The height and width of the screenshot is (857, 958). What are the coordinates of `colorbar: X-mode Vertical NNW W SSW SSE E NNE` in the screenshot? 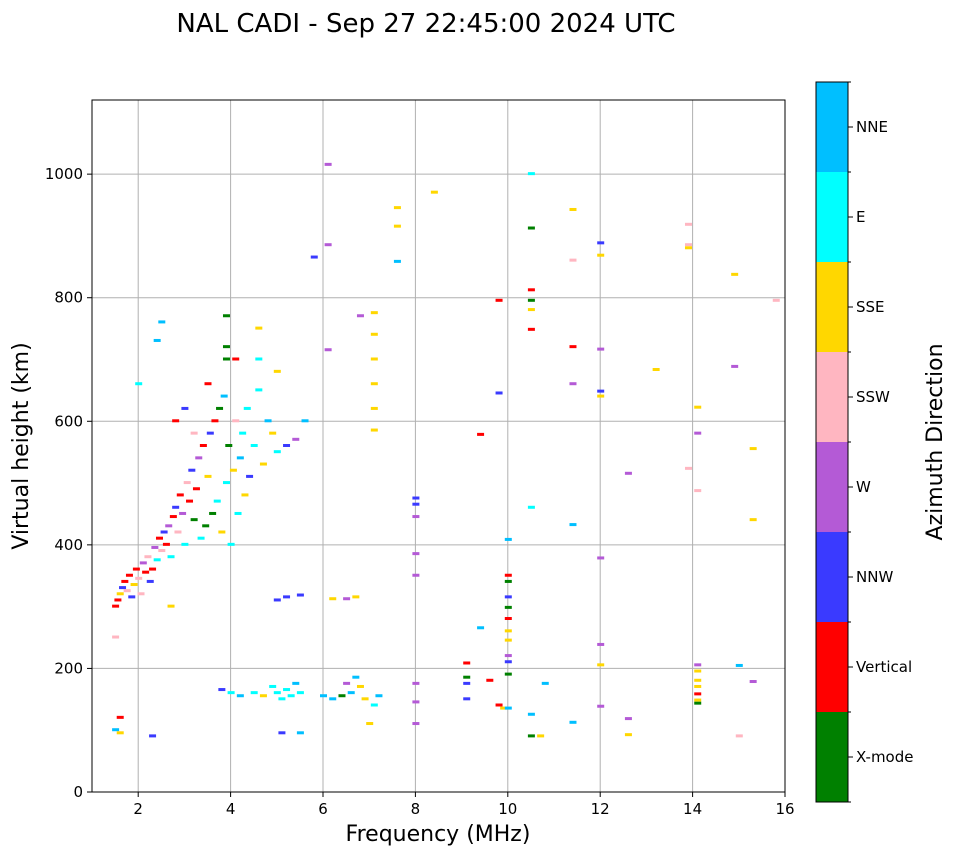 It's located at (864, 442).